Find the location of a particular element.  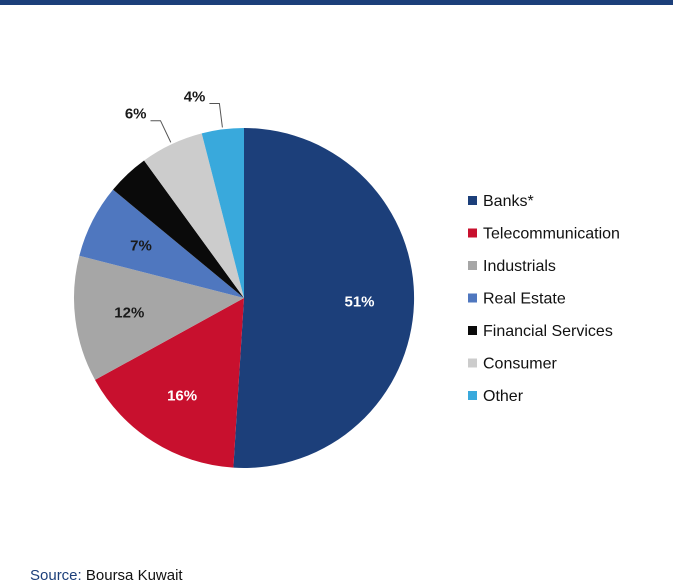

slice-label-industrials: 12% is located at coordinates (129, 313).